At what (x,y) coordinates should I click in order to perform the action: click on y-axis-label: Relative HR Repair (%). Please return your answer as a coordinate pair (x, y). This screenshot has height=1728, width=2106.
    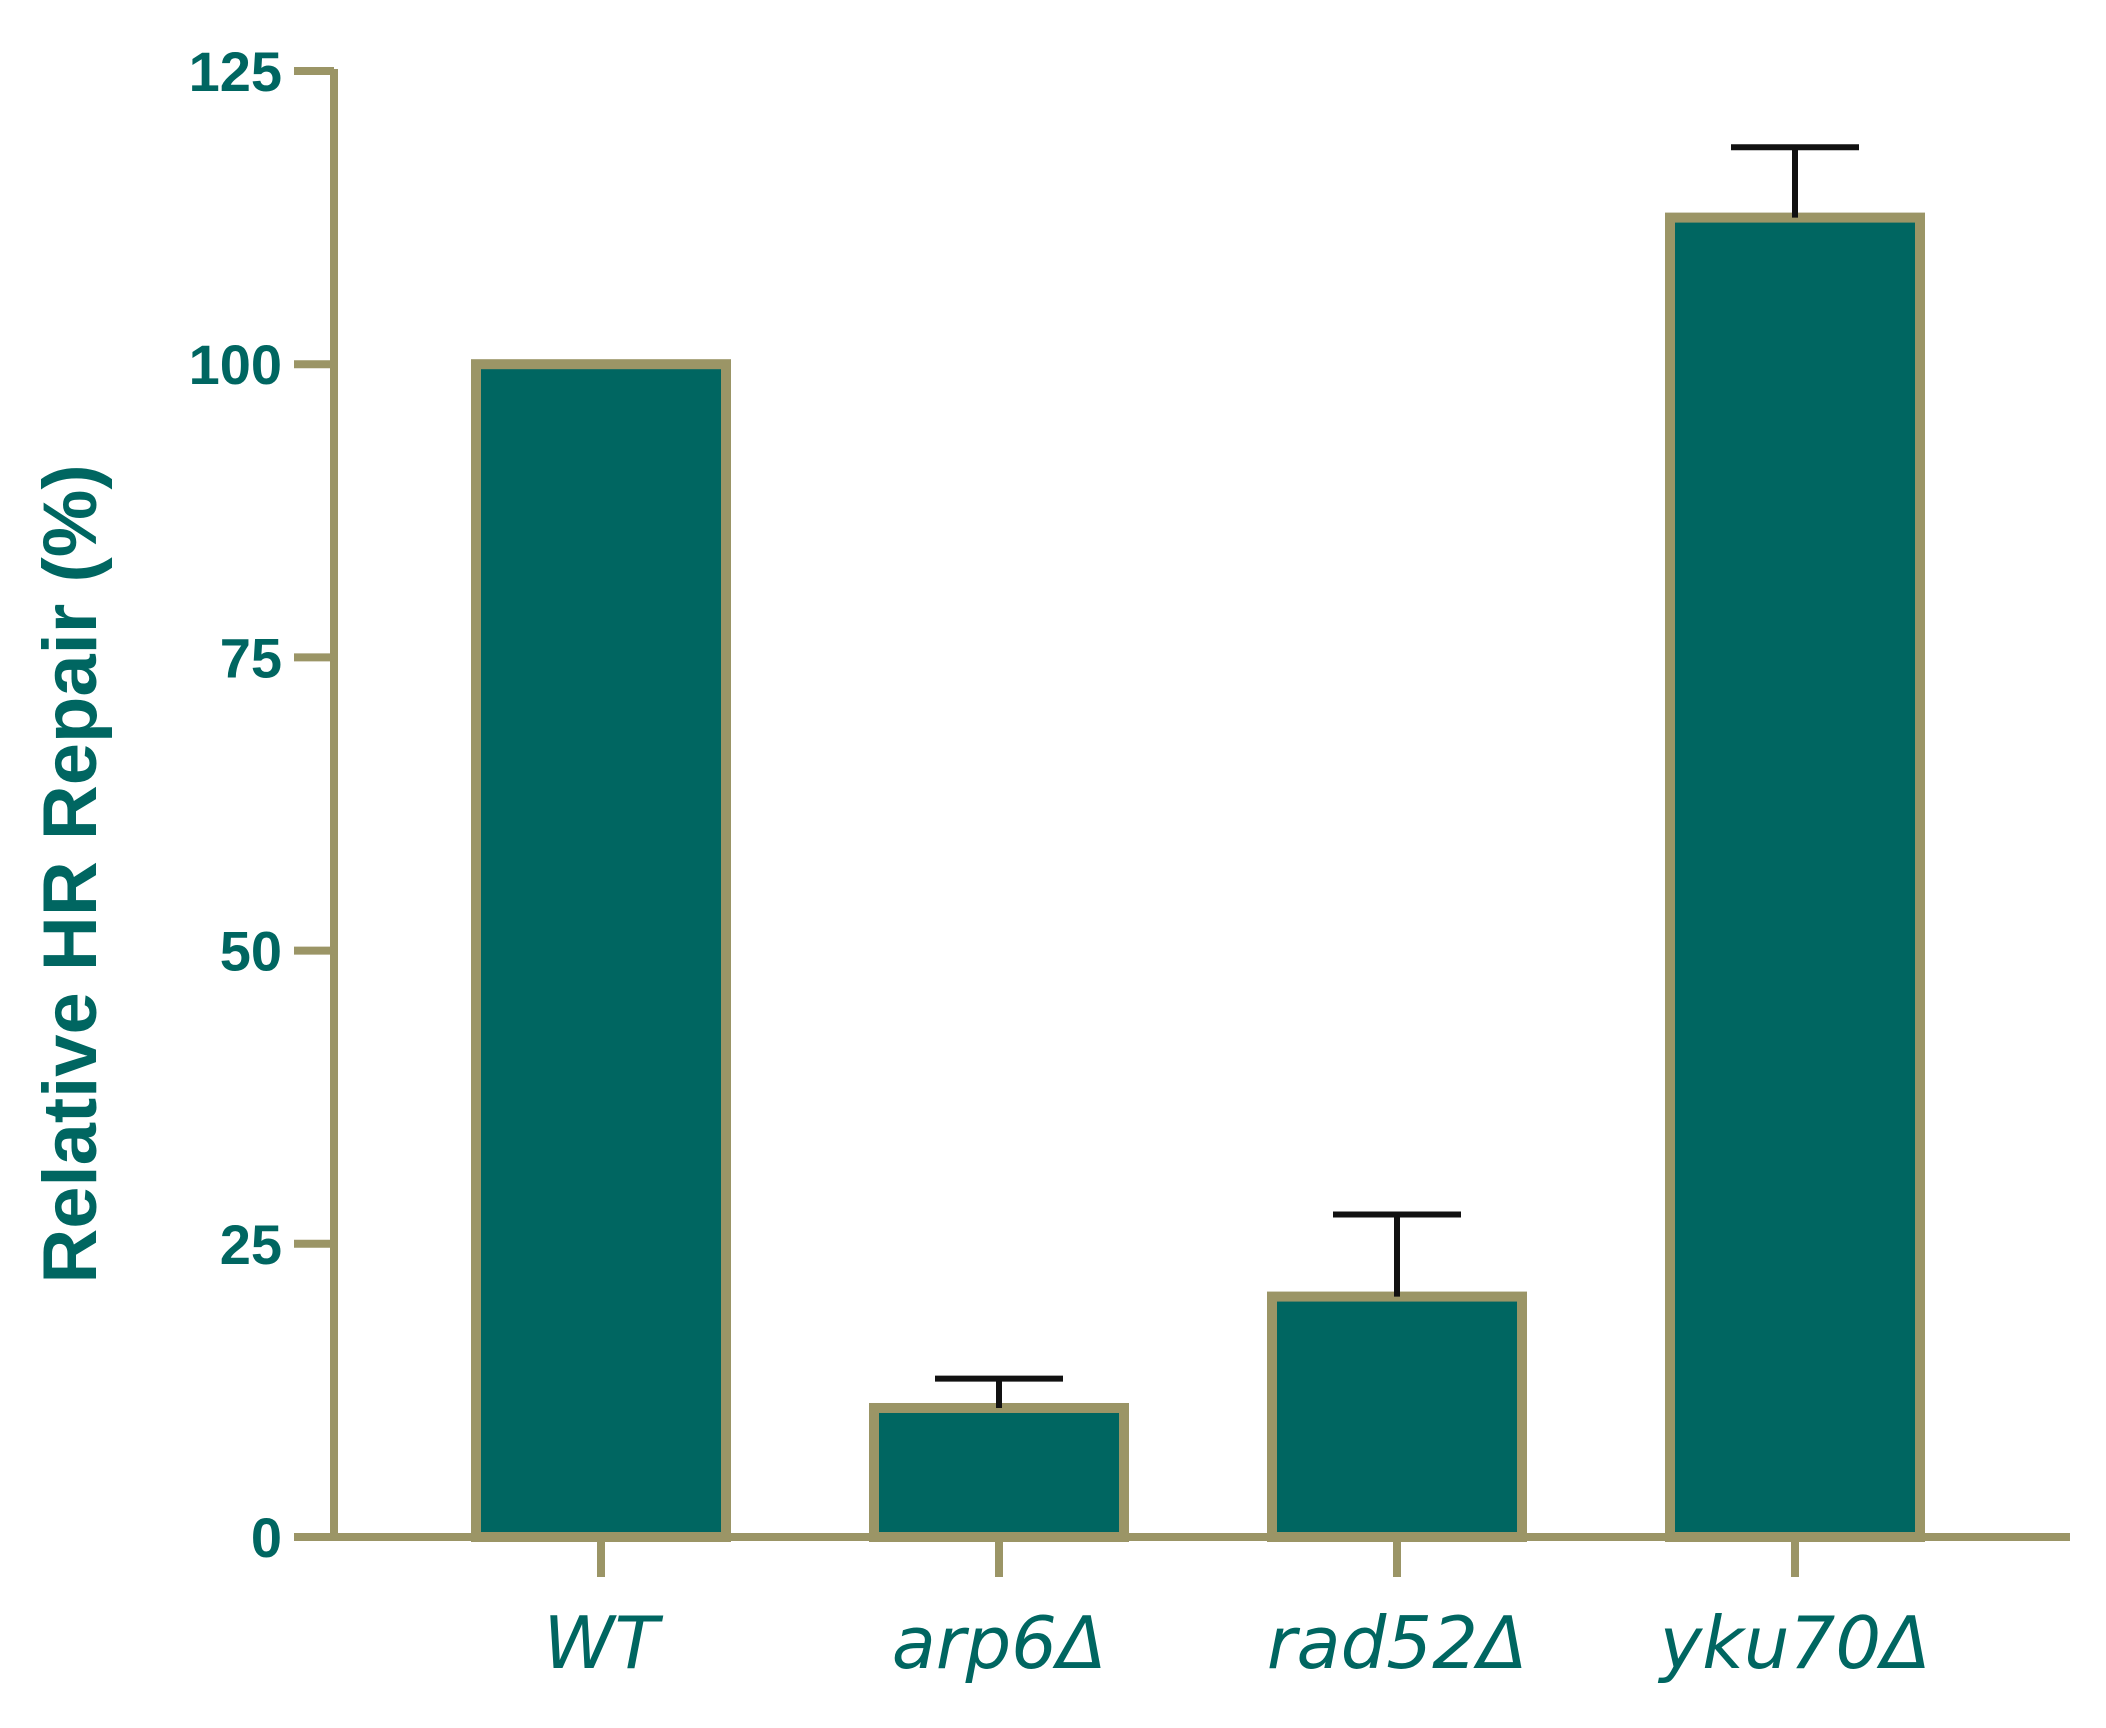
    Looking at the image, I should click on (70, 873).